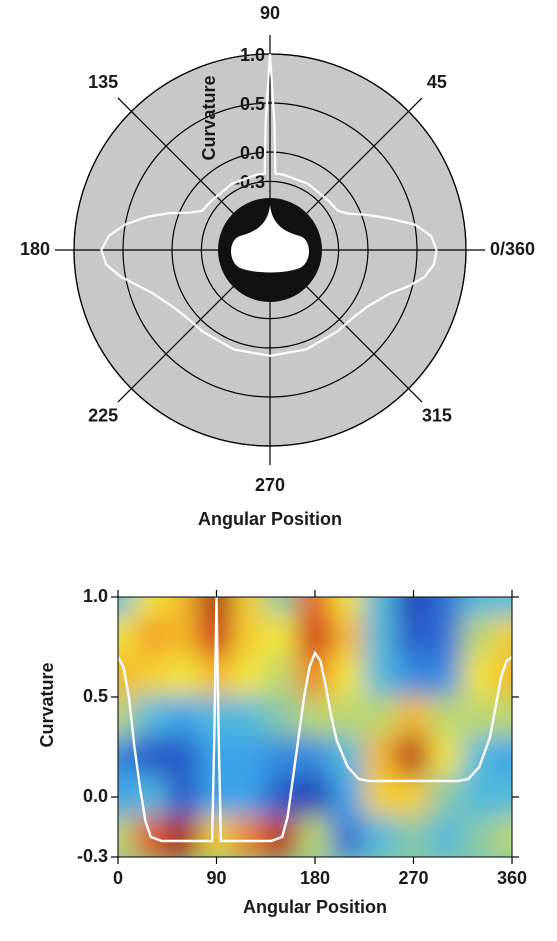 Image resolution: width=557 pixels, height=941 pixels. Describe the element at coordinates (315, 878) in the screenshot. I see `x-tick-label: 180` at that location.